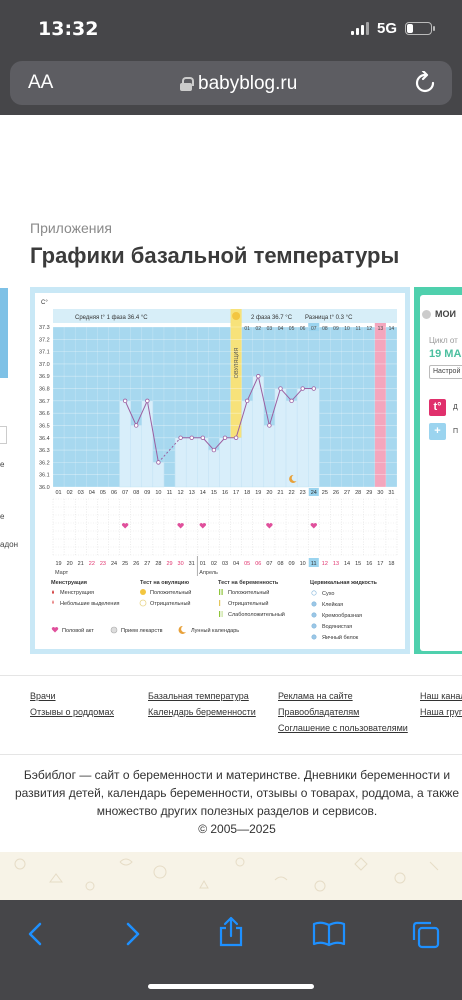 Image resolution: width=462 pixels, height=1000 pixels. What do you see at coordinates (3, 435) in the screenshot?
I see `left-input-fragment` at bounding box center [3, 435].